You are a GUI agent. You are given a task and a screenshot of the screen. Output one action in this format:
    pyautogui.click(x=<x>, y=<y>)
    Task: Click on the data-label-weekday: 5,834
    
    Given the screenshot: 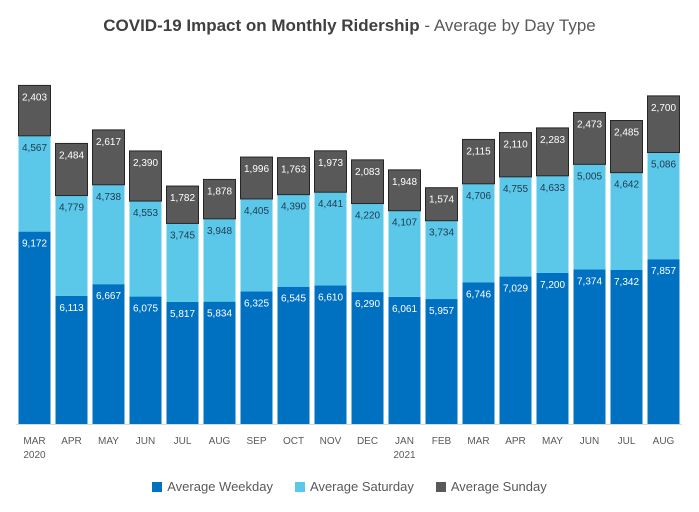 What is the action you would take?
    pyautogui.click(x=219, y=314)
    